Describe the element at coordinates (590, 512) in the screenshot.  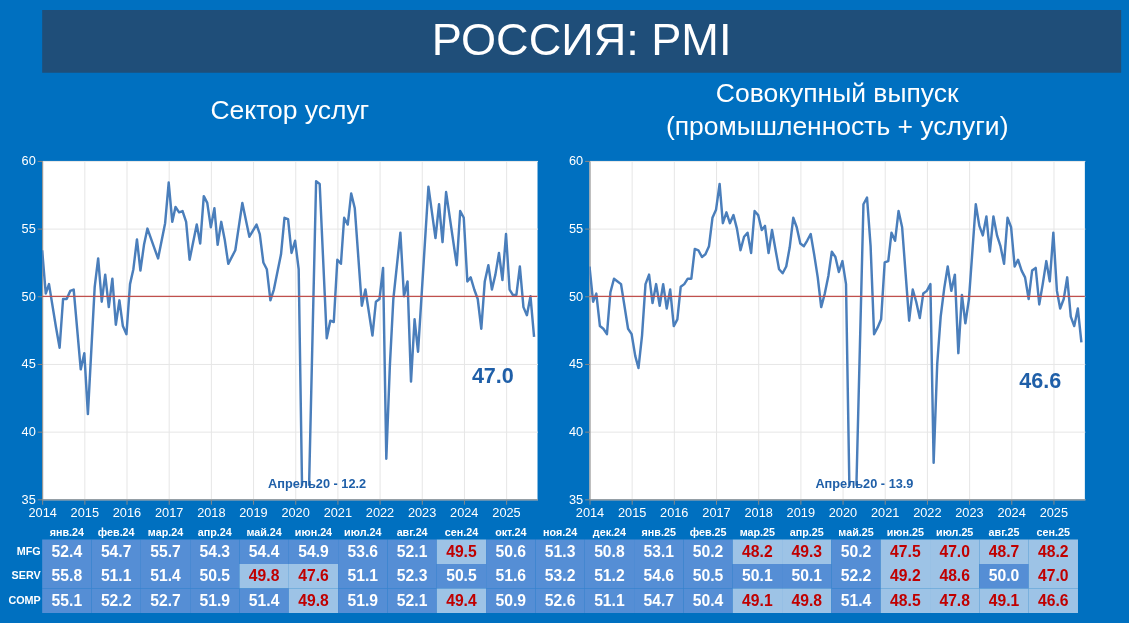
I see `x-tick-label: 2014` at that location.